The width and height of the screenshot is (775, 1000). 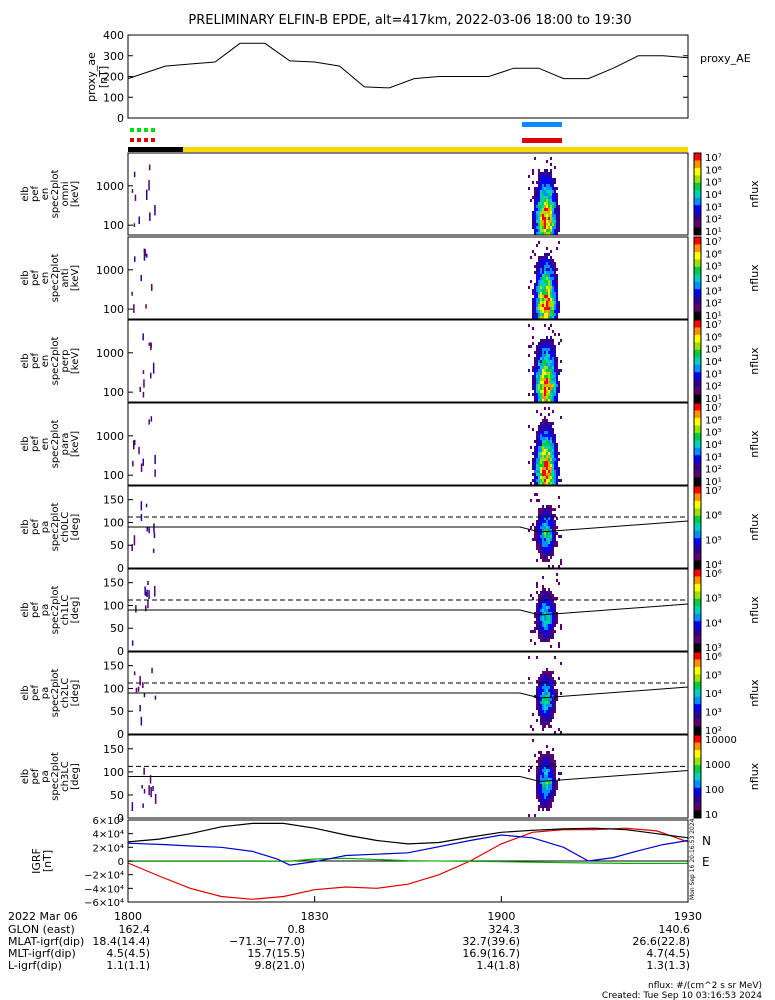 I want to click on colorbar-label: 10⁴, so click(x=713, y=565).